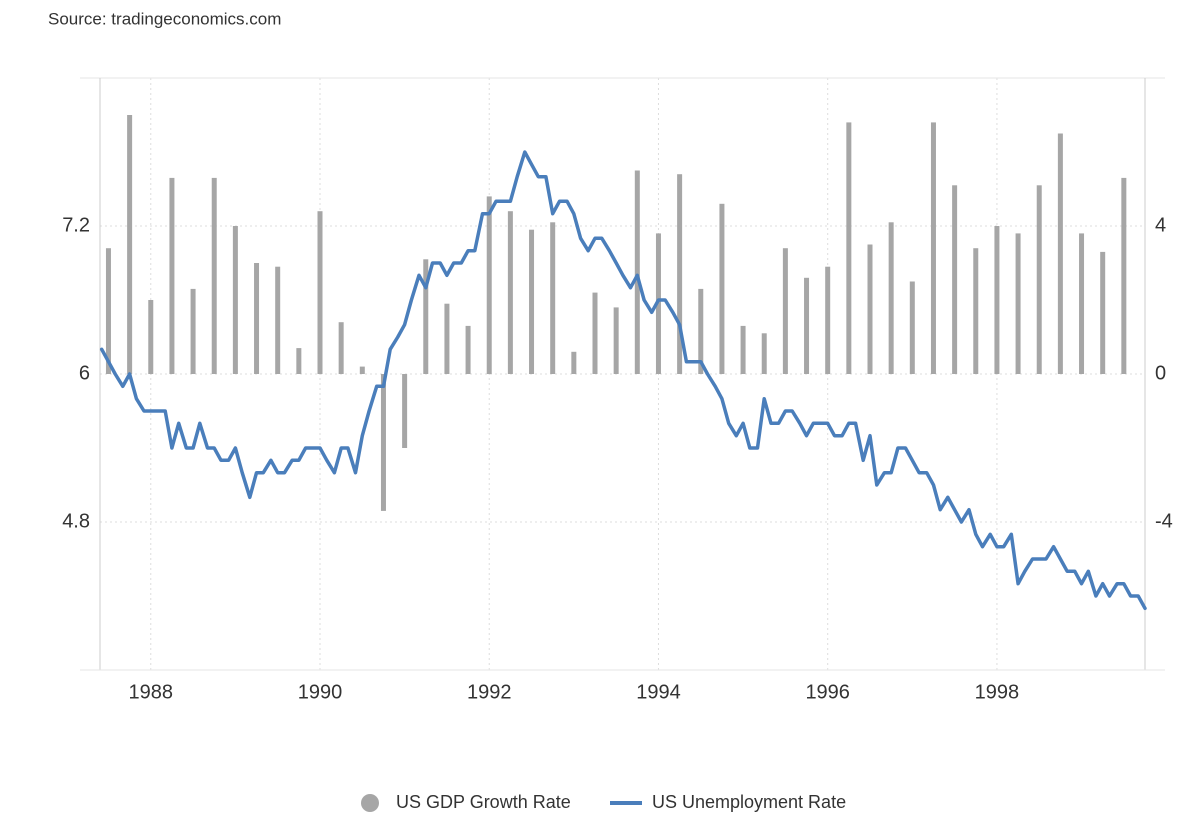 The height and width of the screenshot is (820, 1200). Describe the element at coordinates (84, 373) in the screenshot. I see `y-tick-label: 6` at that location.